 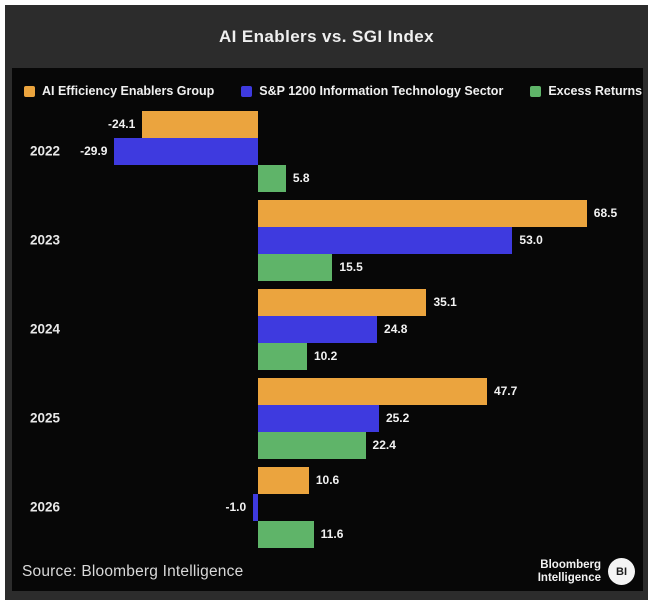 I want to click on legend-item-excess-returns: Excess Returns, so click(x=586, y=91).